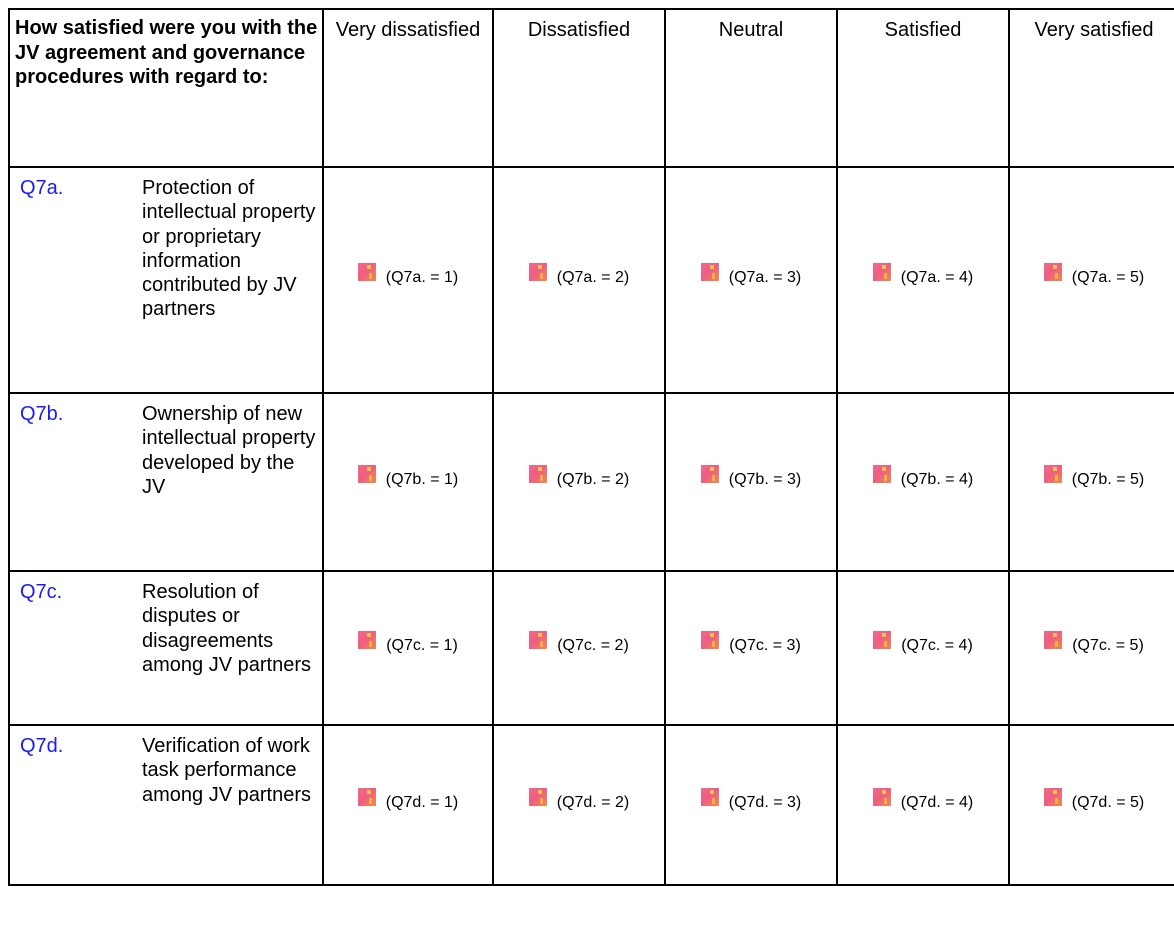  I want to click on option-label: (Q7a. = 4), so click(937, 277).